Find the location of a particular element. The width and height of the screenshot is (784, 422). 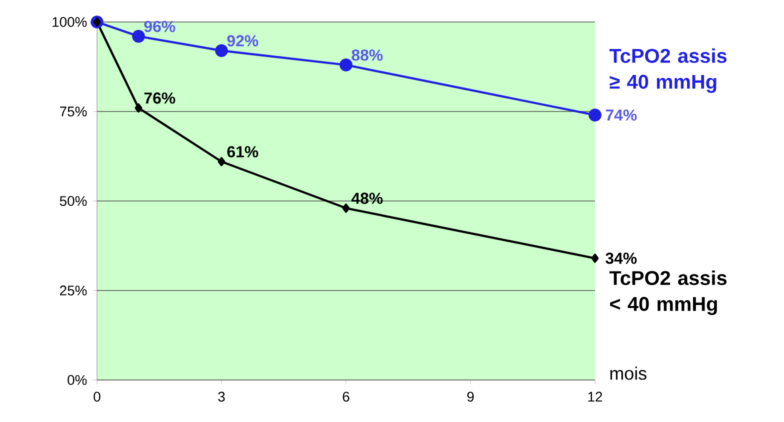

y-tick-label: 100% is located at coordinates (69, 22).